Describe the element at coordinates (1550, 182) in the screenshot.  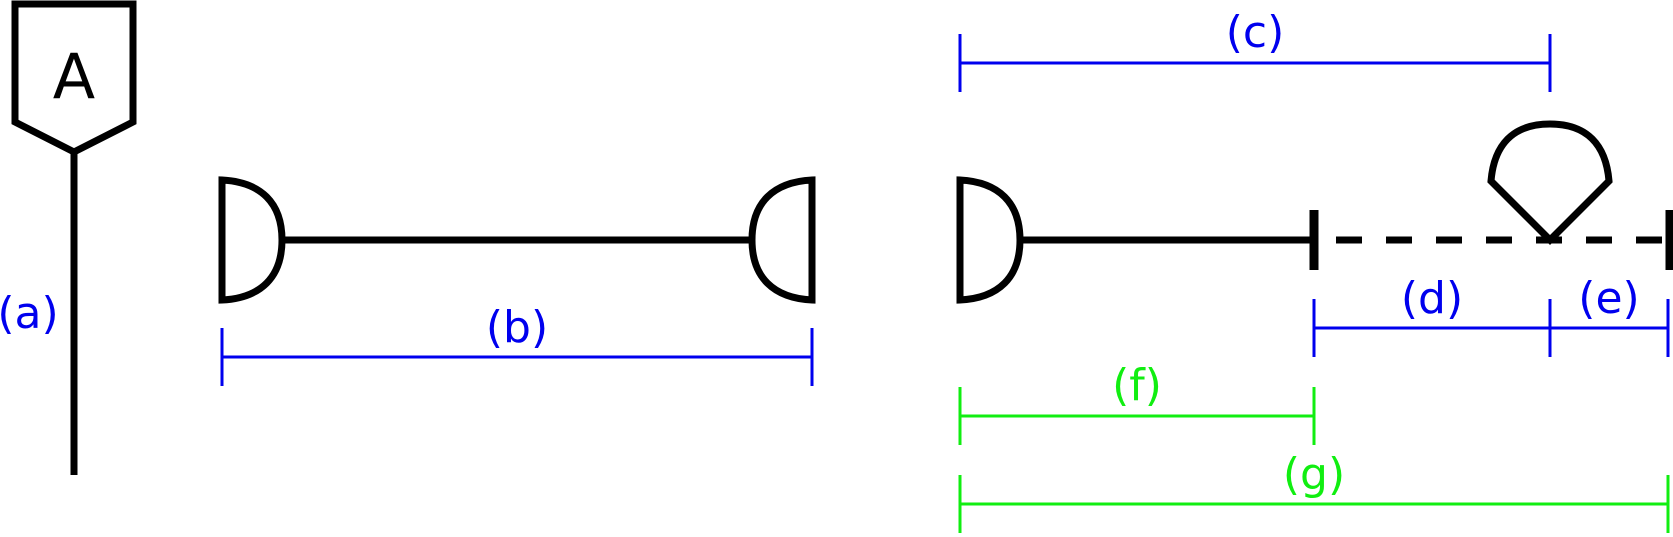
I see `teardrop-marker-icon` at that location.